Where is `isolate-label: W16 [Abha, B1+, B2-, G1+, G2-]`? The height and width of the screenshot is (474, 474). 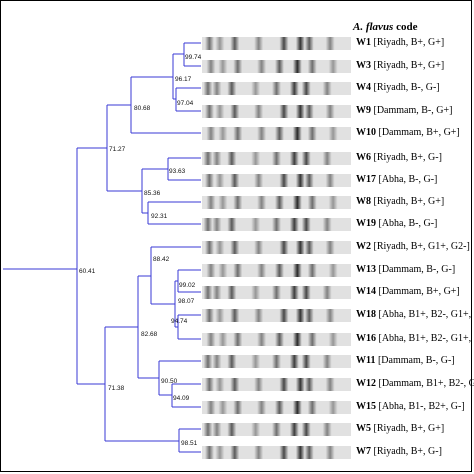
isolate-label: W16 [Abha, B1+, B2-, G1+, G2-] is located at coordinates (415, 339).